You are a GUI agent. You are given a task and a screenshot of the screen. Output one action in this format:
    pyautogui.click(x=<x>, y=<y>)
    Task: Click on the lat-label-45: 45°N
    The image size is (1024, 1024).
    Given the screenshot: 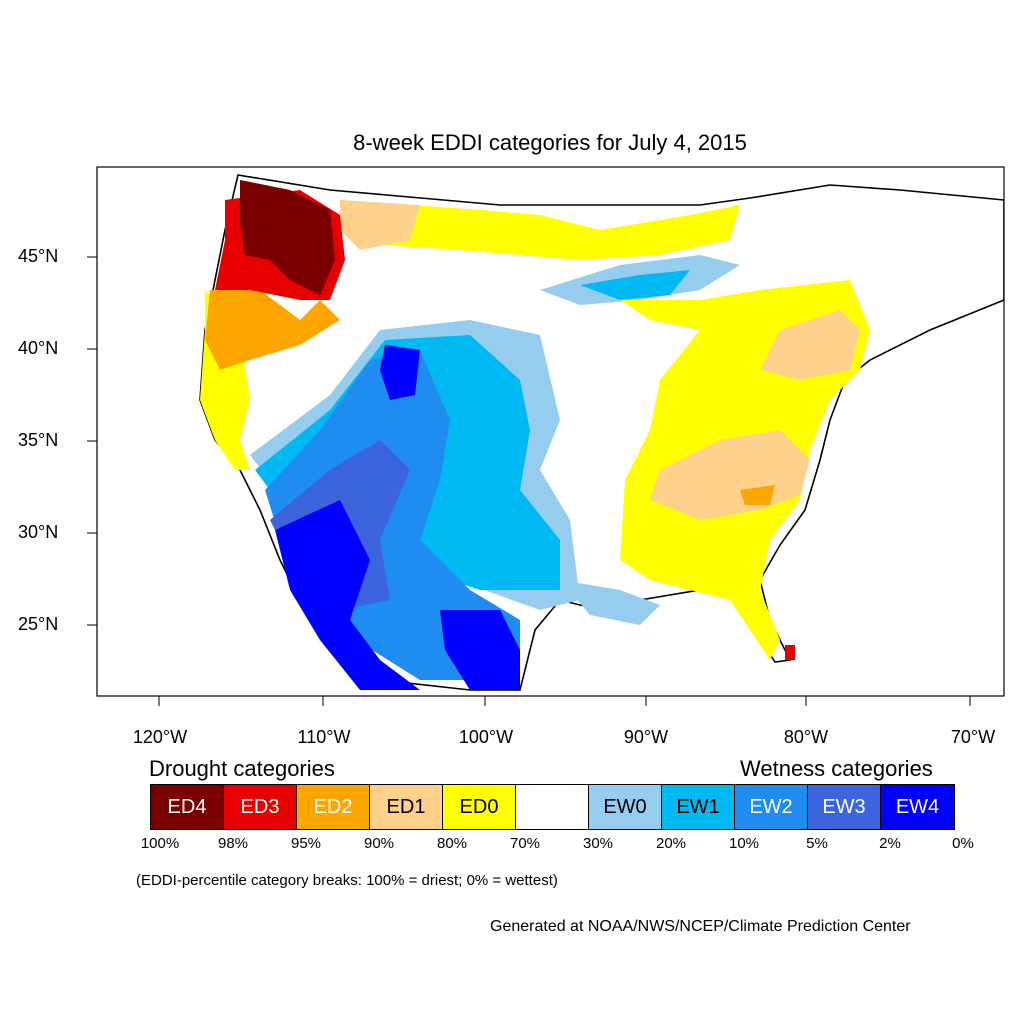 What is the action you would take?
    pyautogui.click(x=38, y=256)
    